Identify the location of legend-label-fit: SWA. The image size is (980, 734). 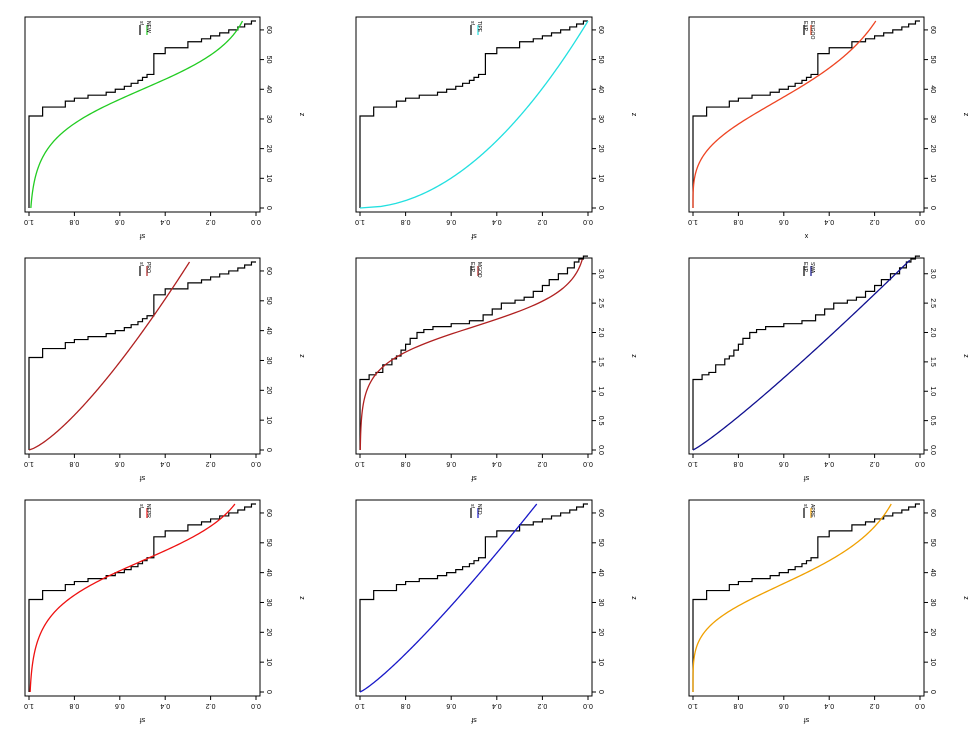
(812, 268).